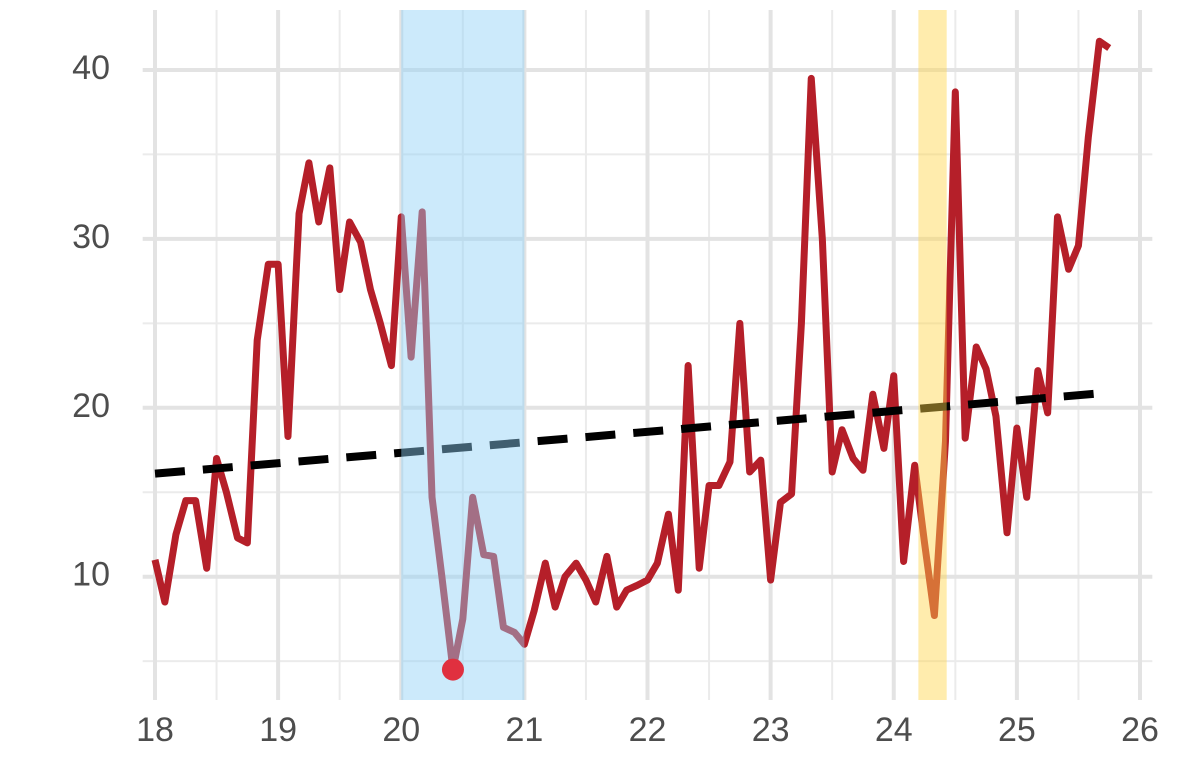  Describe the element at coordinates (771, 730) in the screenshot. I see `x-tick-label: 23` at that location.